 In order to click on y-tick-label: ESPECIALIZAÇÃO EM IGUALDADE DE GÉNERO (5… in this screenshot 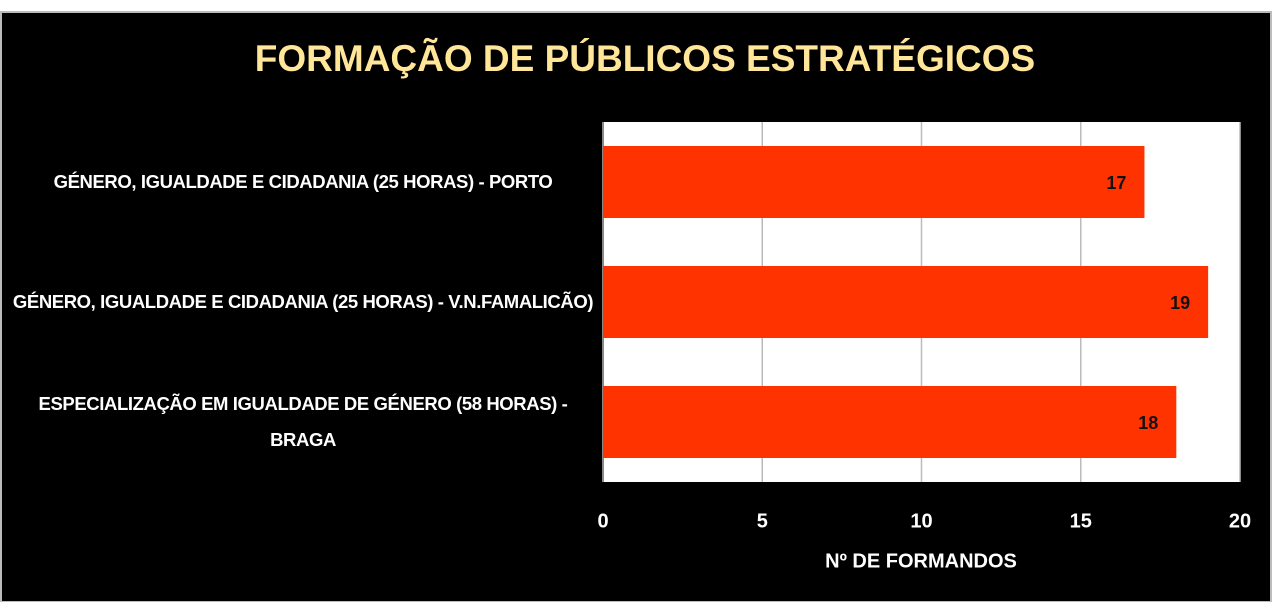, I will do `click(303, 421)`.